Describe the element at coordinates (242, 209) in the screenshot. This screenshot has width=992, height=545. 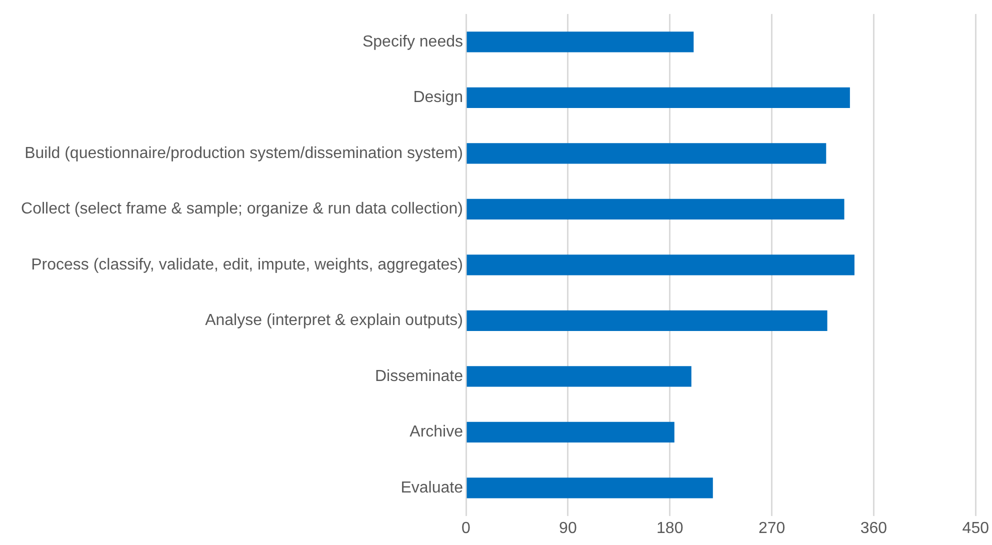
I see `y-tick-label: Collect (select frame & sample; organize & run data collection)` at that location.